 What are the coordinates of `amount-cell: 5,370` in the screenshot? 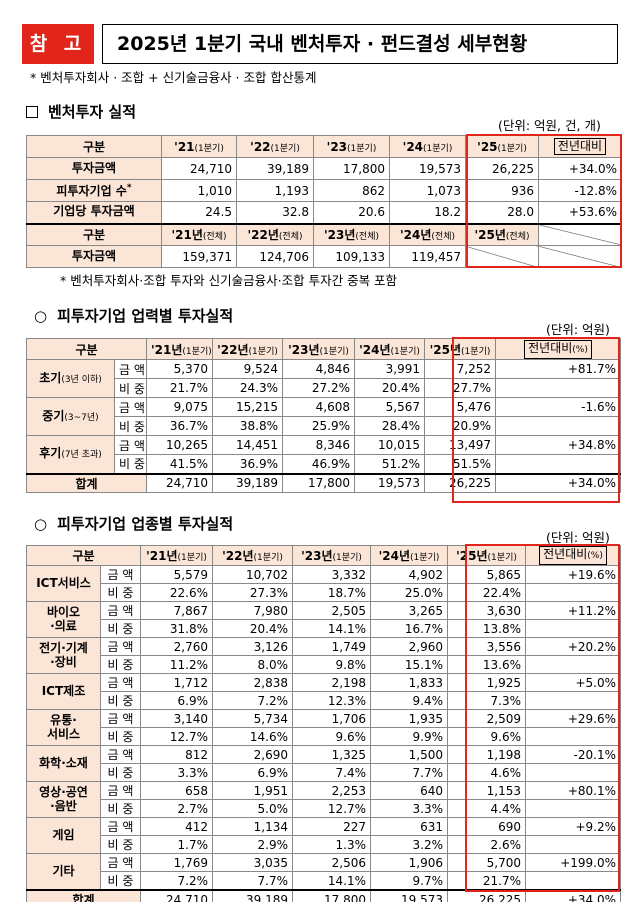 It's located at (179, 369).